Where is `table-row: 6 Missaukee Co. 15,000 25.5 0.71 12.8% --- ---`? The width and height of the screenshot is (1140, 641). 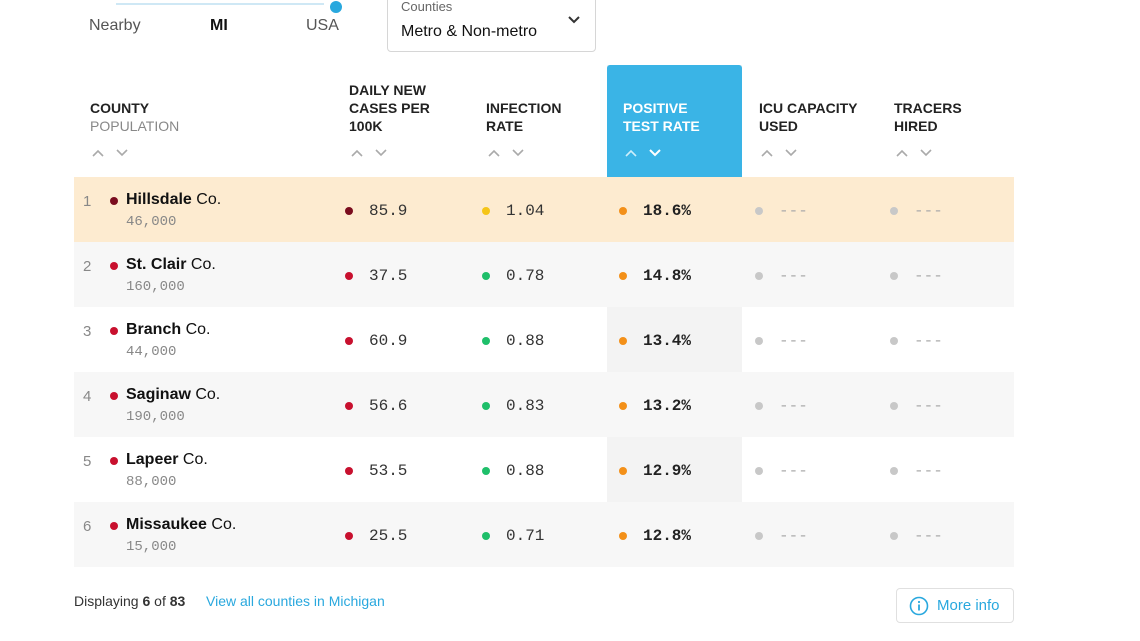 table-row: 6 Missaukee Co. 15,000 25.5 0.71 12.8% --- --- is located at coordinates (544, 534).